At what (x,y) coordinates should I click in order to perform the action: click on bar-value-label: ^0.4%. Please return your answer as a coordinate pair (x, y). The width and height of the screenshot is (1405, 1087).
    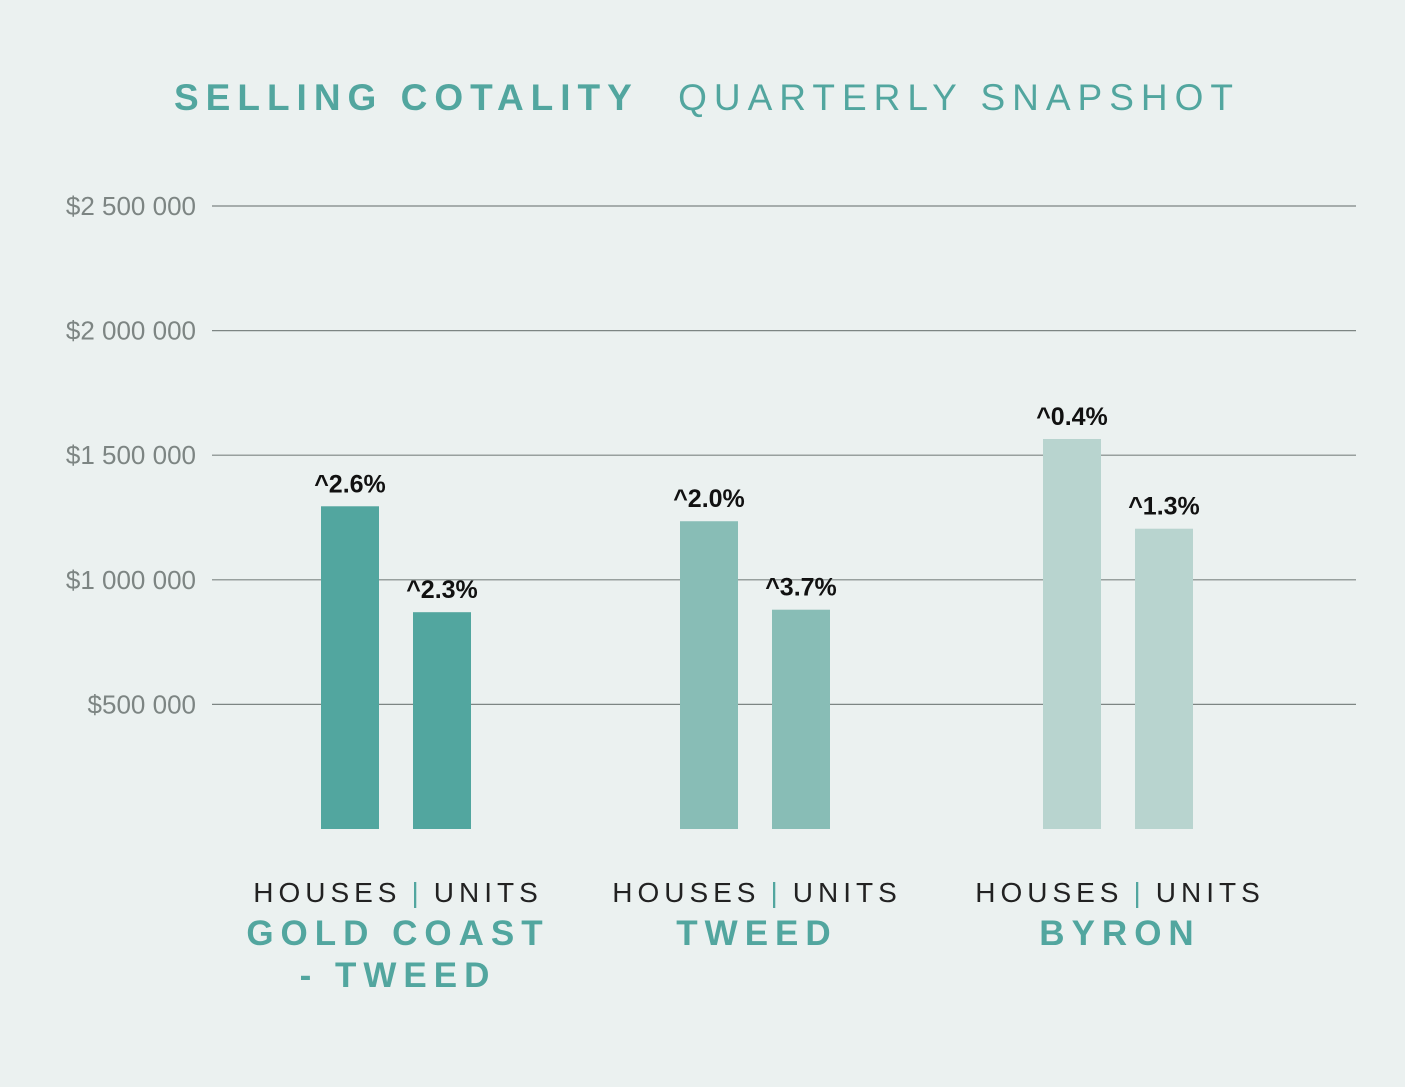
    Looking at the image, I should click on (1072, 417).